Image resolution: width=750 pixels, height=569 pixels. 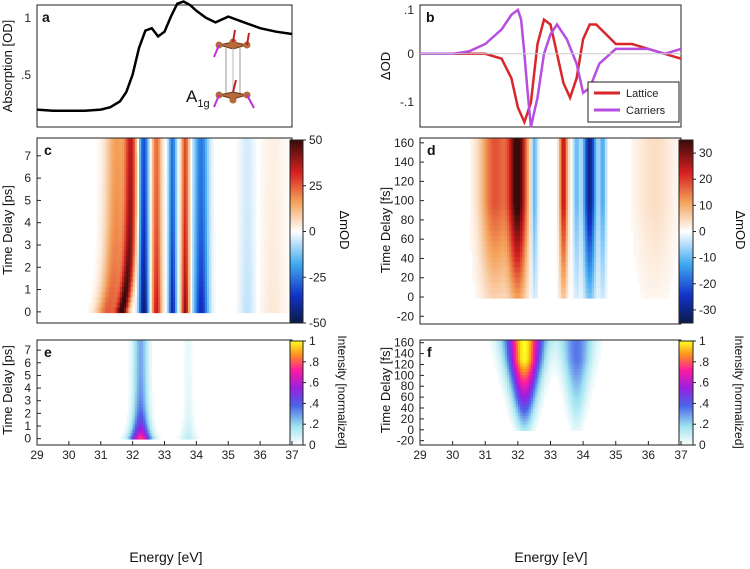 I want to click on panel-b-ytick-0: 0, so click(x=410, y=54).